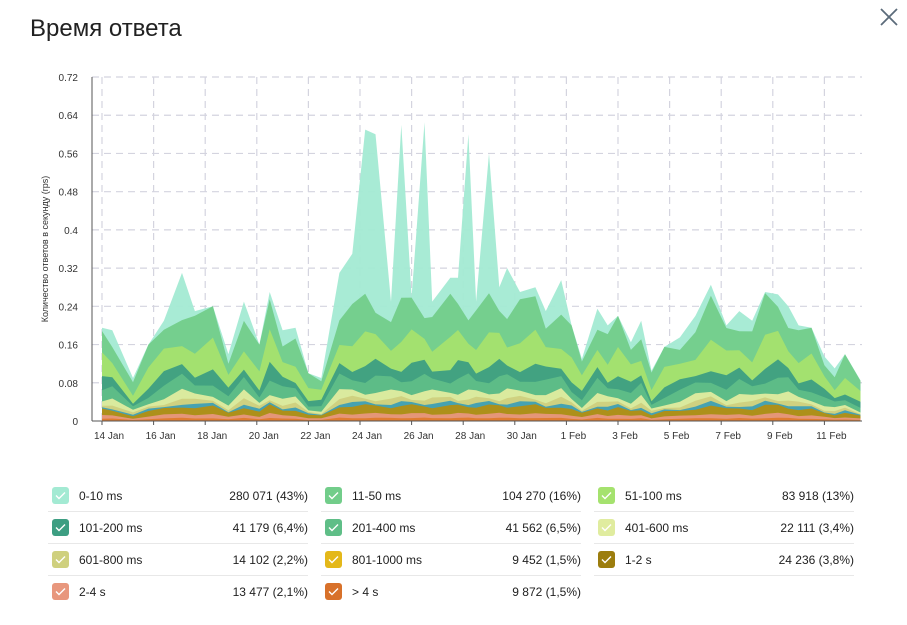  Describe the element at coordinates (270, 591) in the screenshot. I see `legend-value: 13 477 (2,1%)` at that location.